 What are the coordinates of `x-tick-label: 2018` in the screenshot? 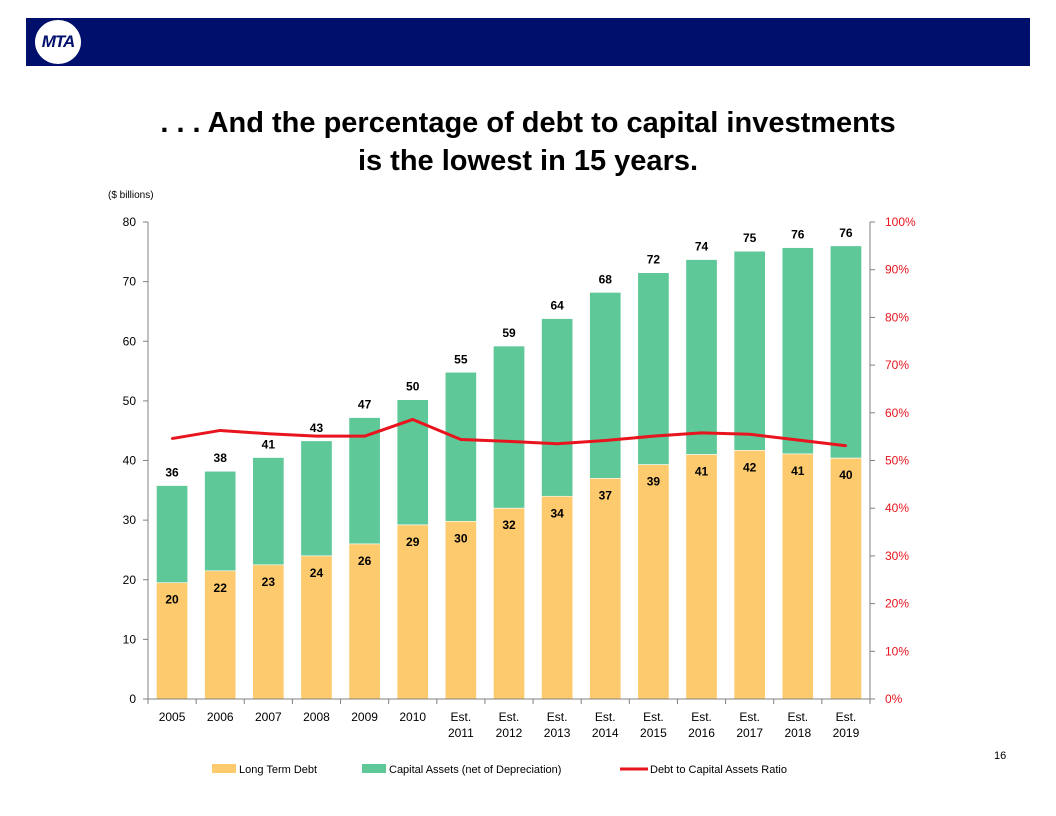 It's located at (797, 733).